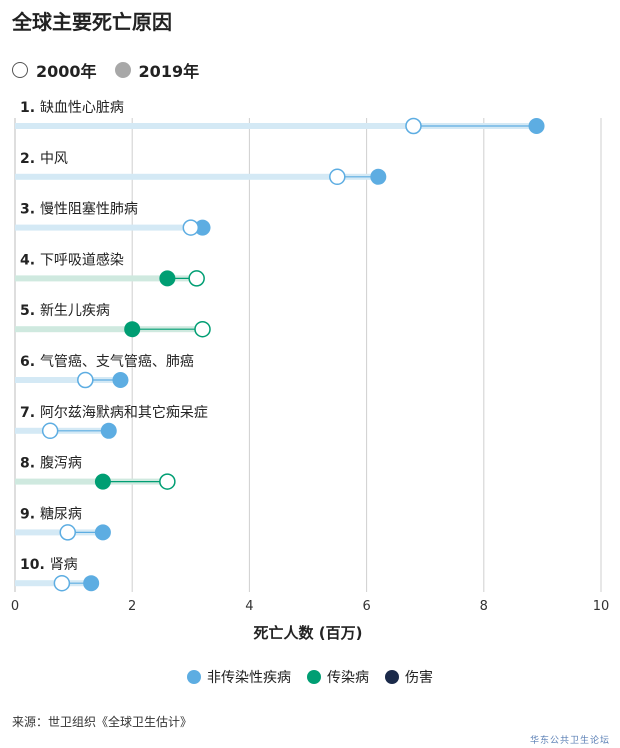 The height and width of the screenshot is (748, 620). I want to click on x-tick-label-4: 4, so click(249, 606).